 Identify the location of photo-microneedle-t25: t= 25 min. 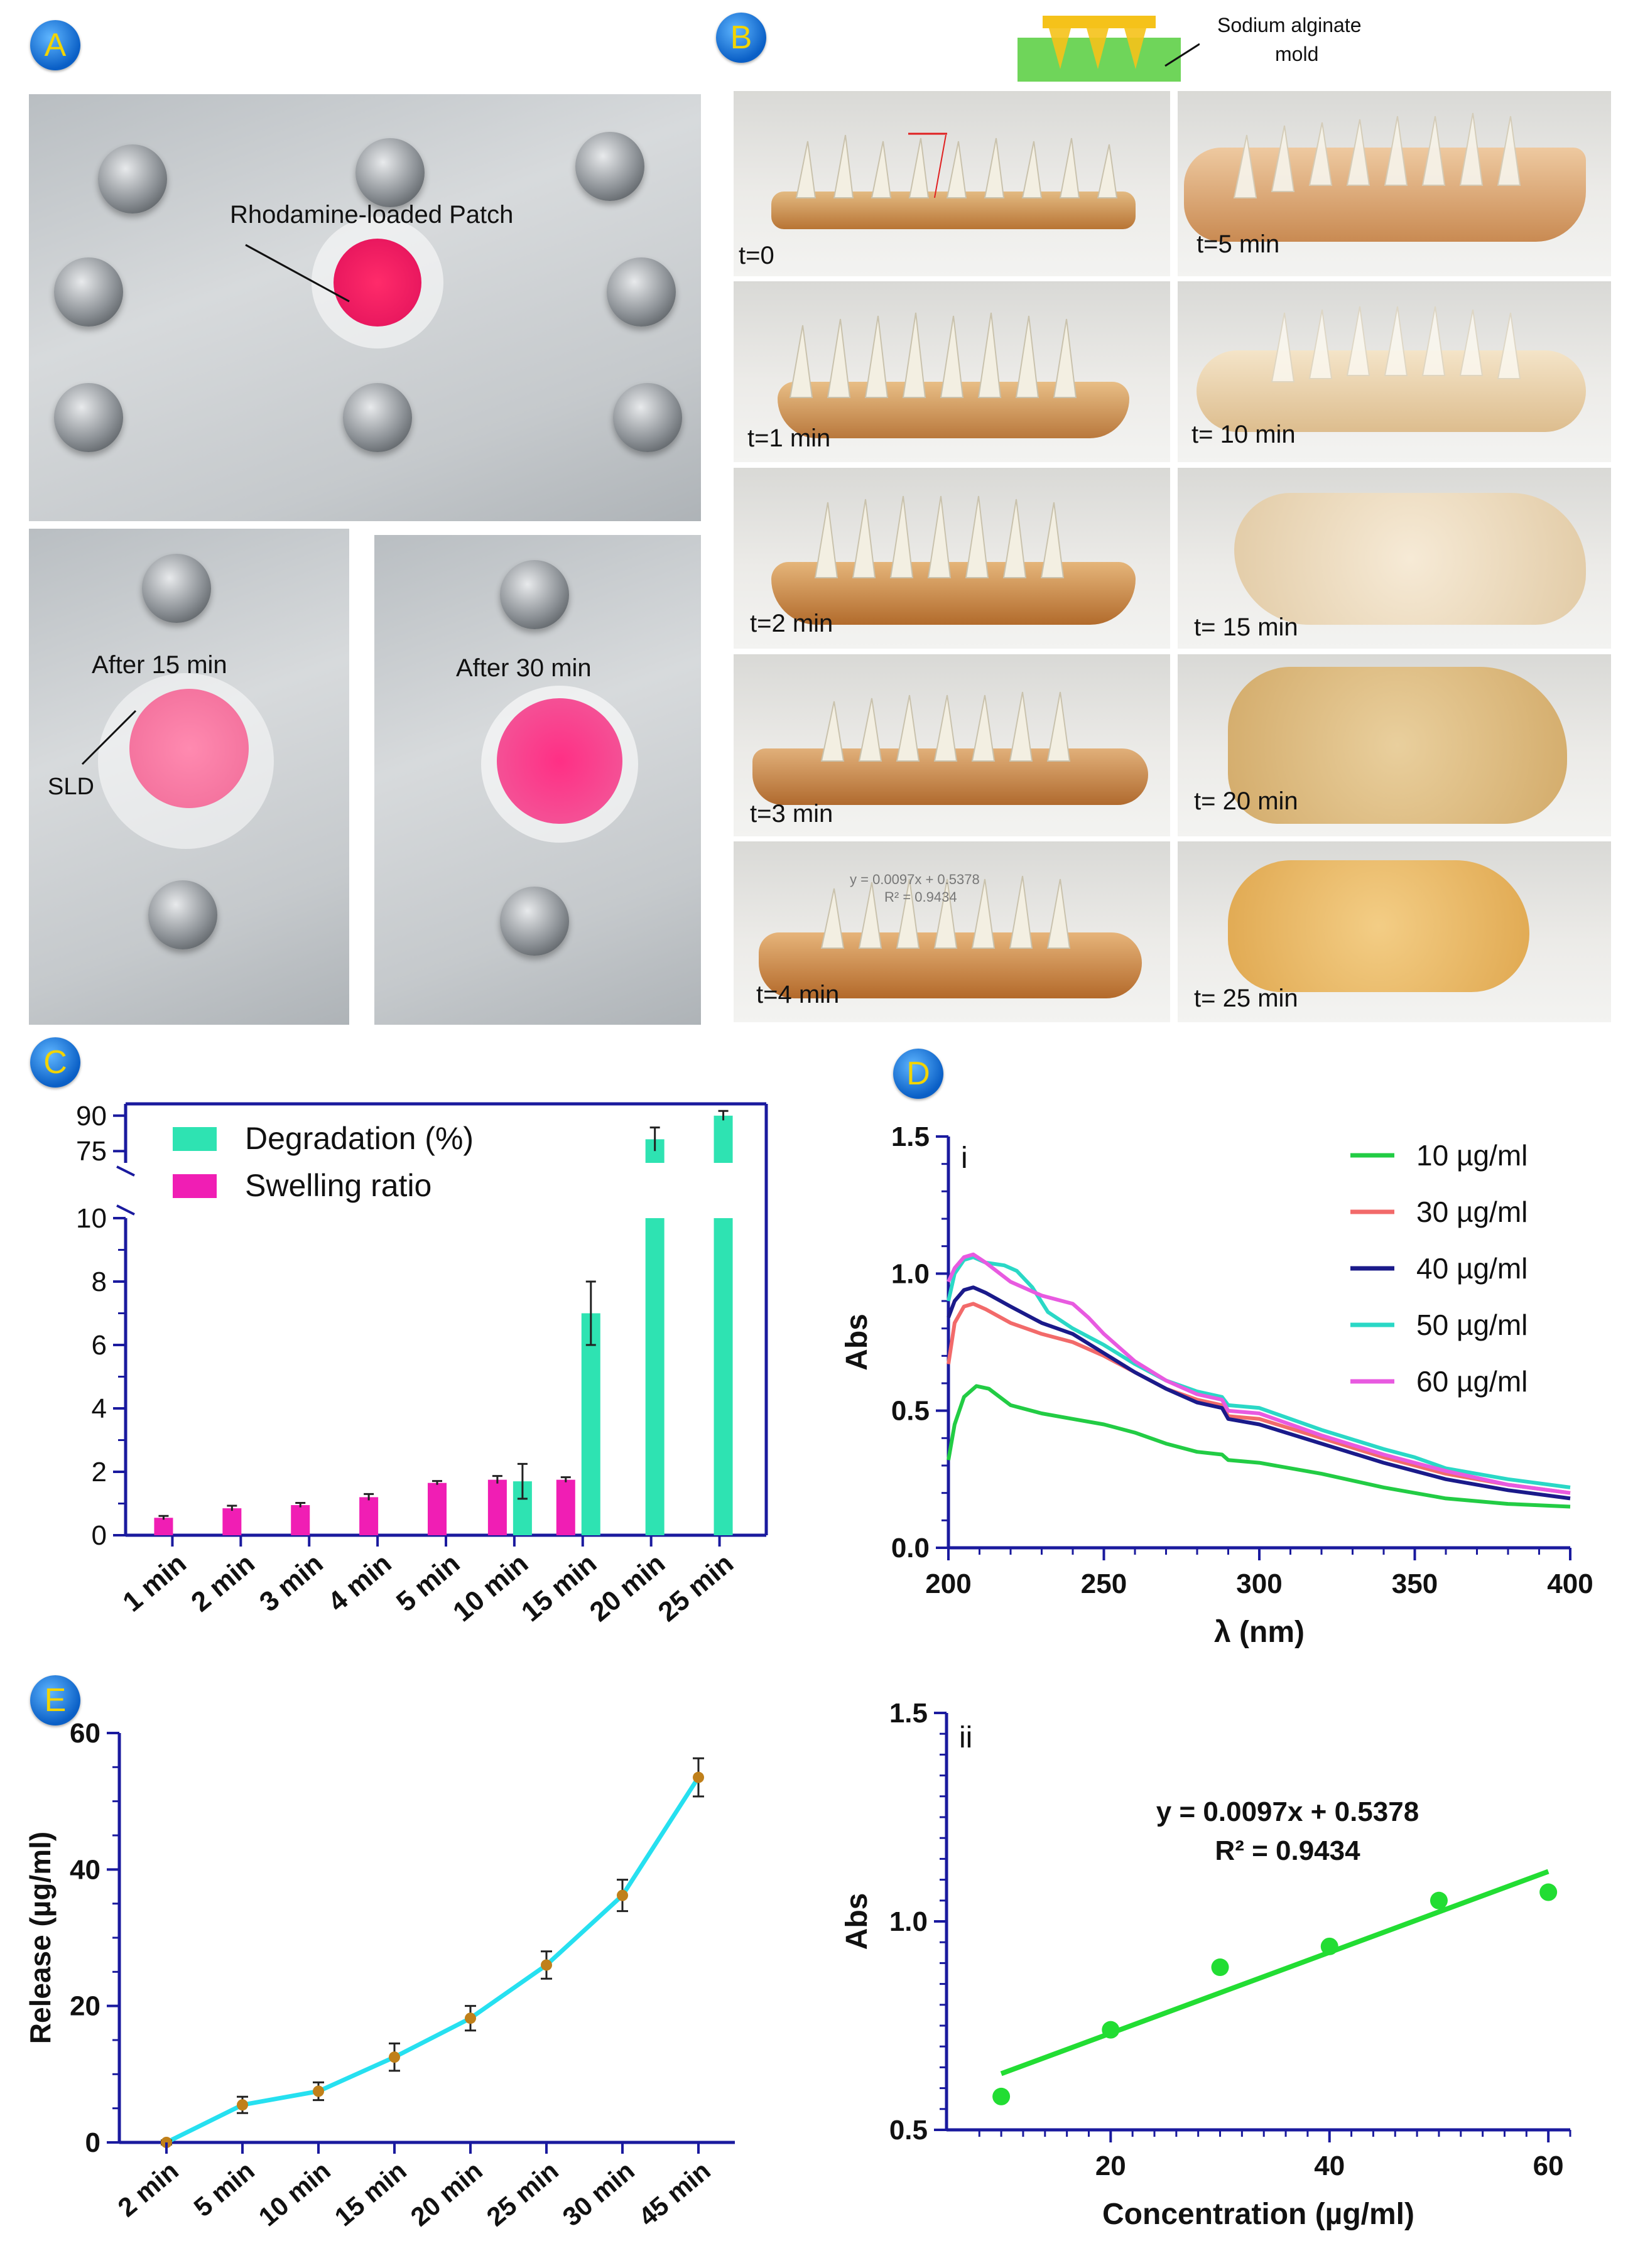
(1394, 931).